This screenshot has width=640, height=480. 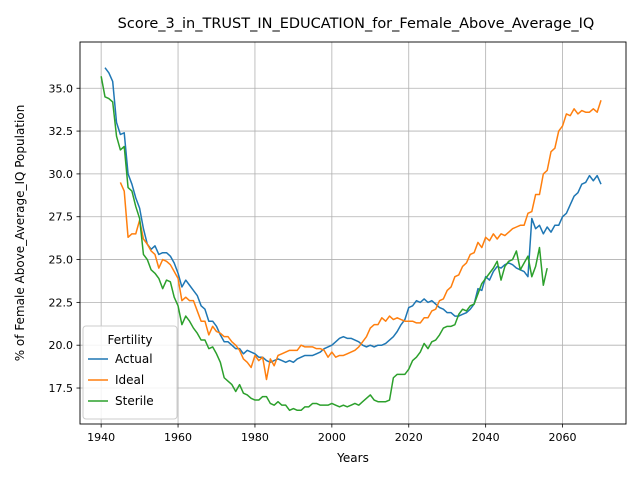 I want to click on x-tick-label: 1960, so click(x=178, y=437).